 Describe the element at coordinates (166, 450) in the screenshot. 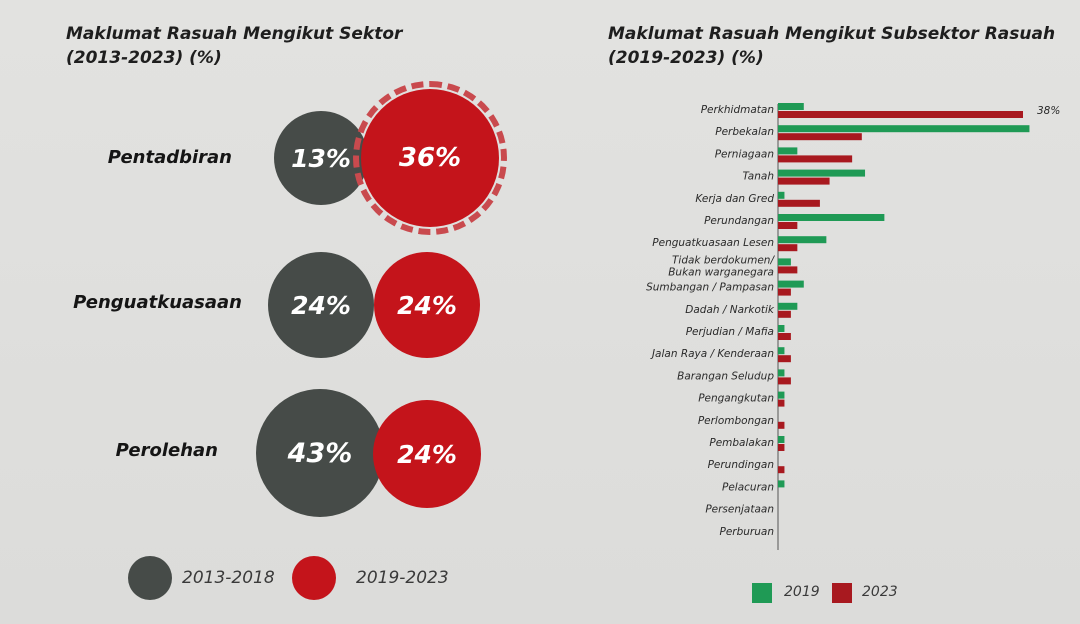

I see `sector-label-perolehan: Perolehan` at that location.